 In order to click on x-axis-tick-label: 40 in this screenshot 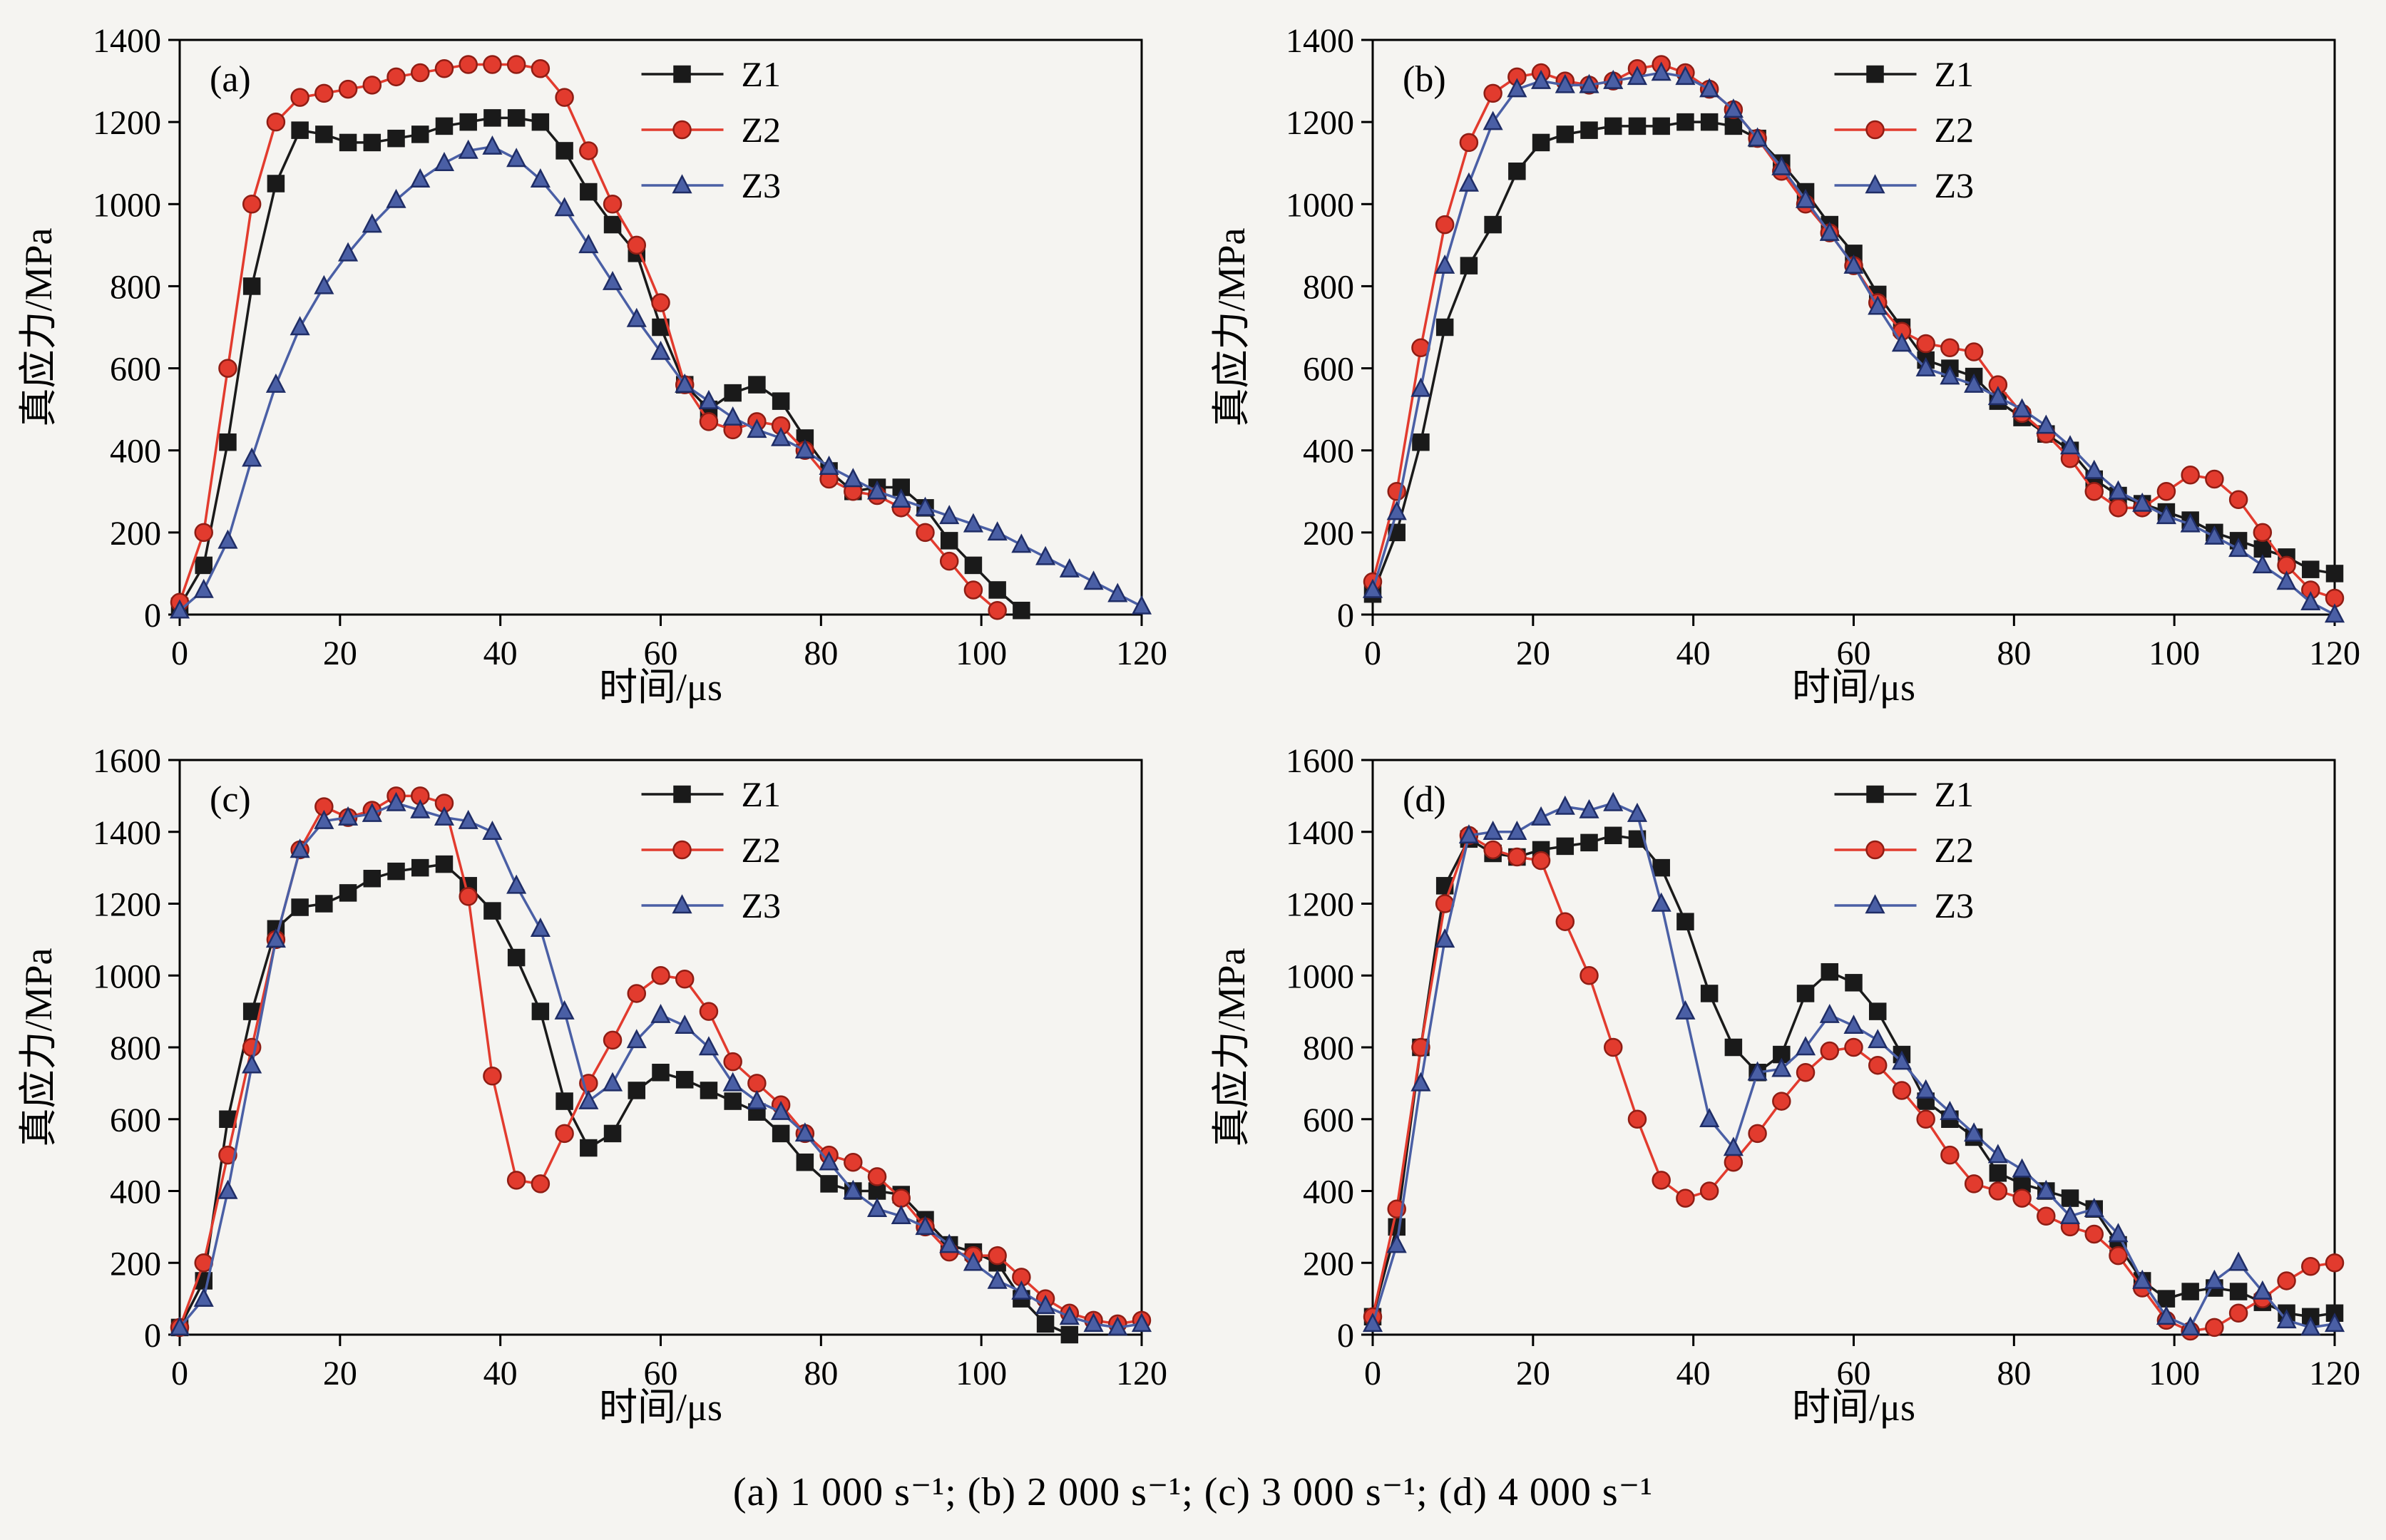, I will do `click(501, 1373)`.